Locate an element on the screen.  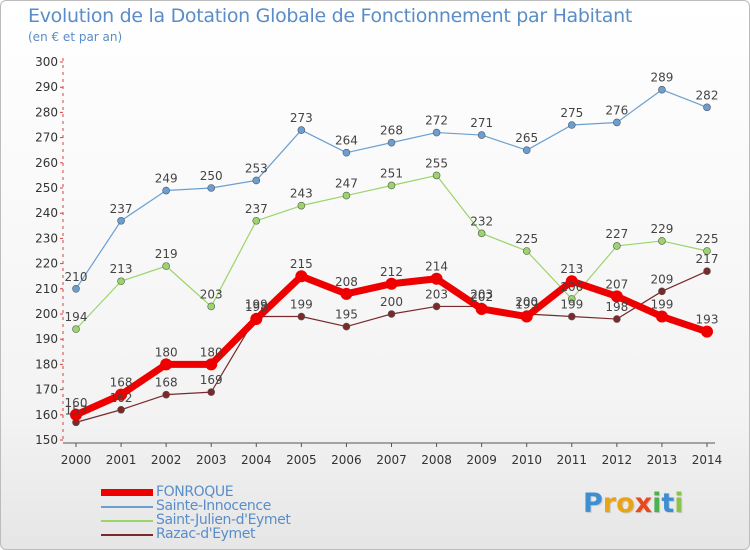
data-label-razac-d-eymet: 169 is located at coordinates (211, 380).